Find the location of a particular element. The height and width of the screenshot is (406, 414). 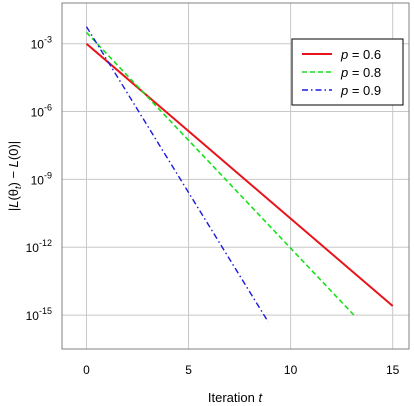

y-tick-label: 10⁻¹⁵ is located at coordinates (39, 314).